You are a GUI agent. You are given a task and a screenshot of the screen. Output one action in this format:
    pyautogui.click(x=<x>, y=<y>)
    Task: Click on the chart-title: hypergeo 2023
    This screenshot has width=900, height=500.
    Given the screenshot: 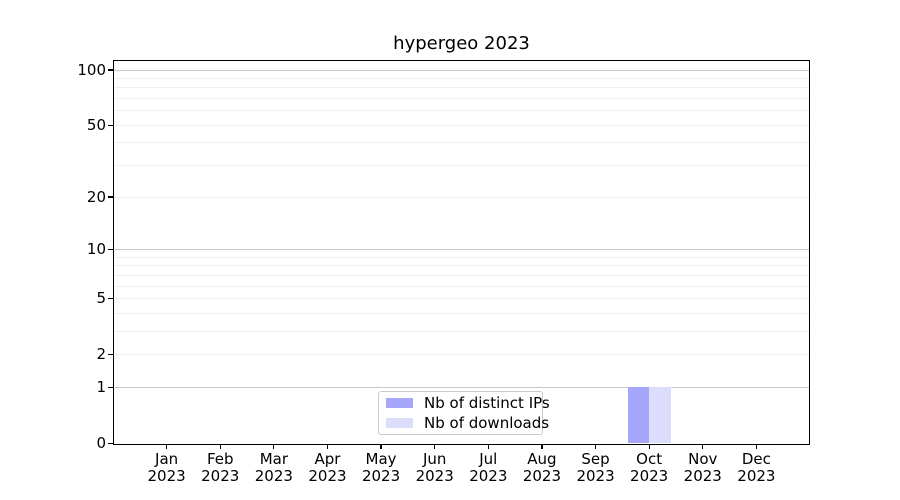 What is the action you would take?
    pyautogui.click(x=461, y=43)
    